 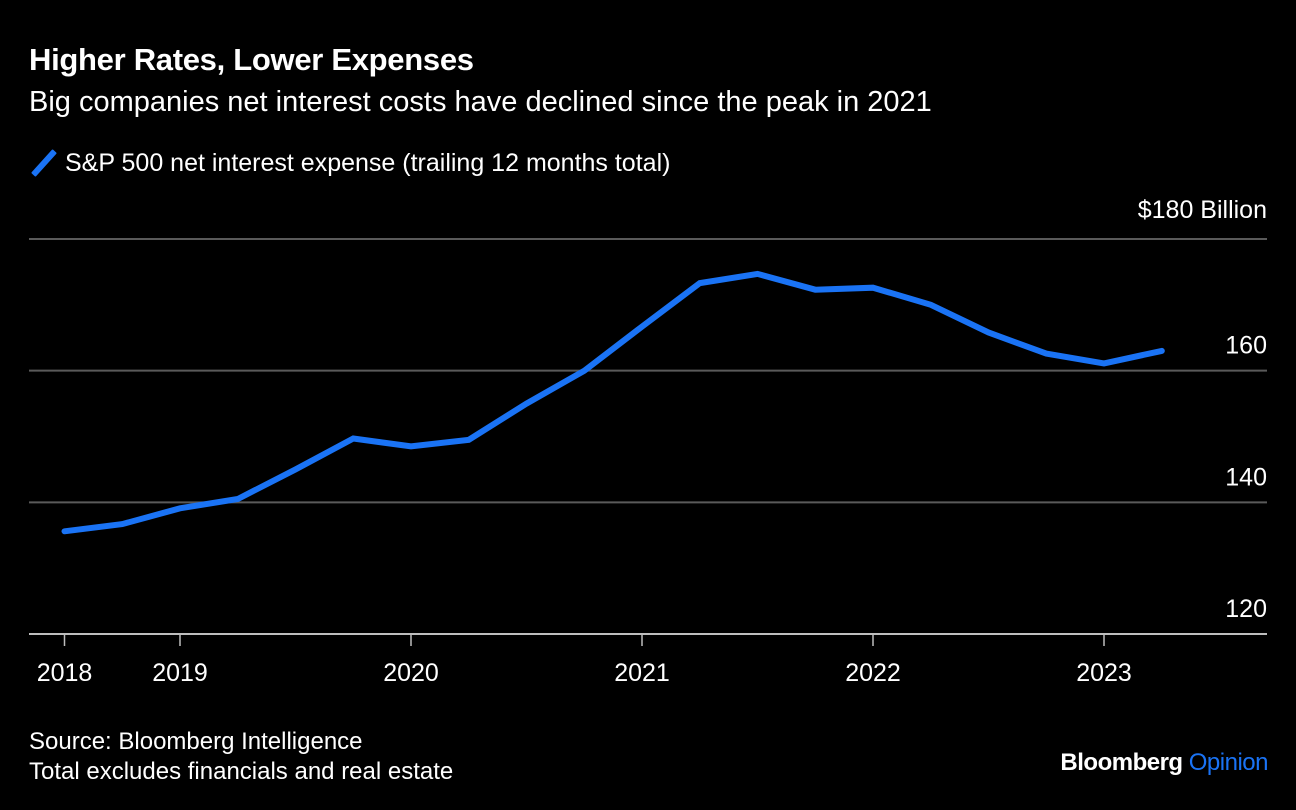 What do you see at coordinates (642, 673) in the screenshot?
I see `x-tick-label: 2021` at bounding box center [642, 673].